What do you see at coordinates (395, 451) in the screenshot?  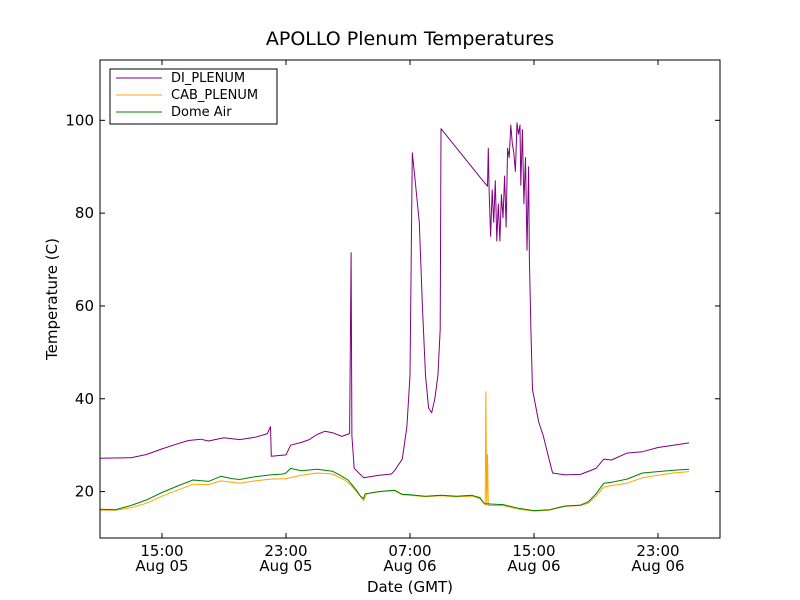 I see `series-line-cab-plenum` at bounding box center [395, 451].